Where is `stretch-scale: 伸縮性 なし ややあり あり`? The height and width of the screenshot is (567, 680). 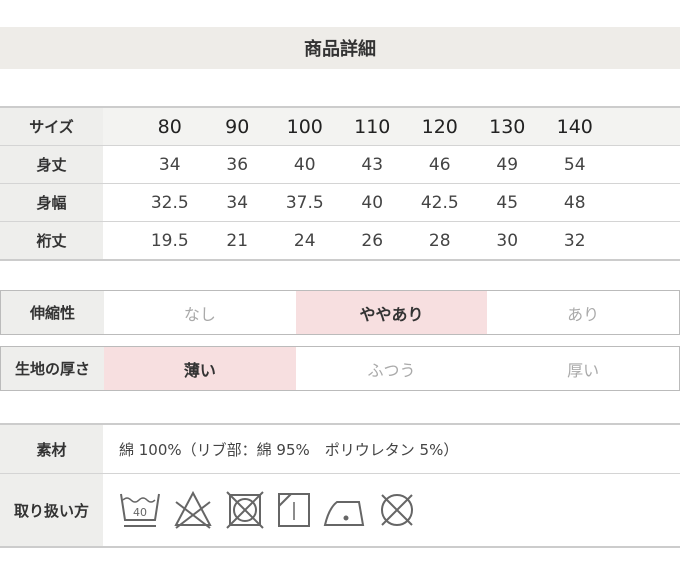 stretch-scale: 伸縮性 なし ややあり あり is located at coordinates (340, 312).